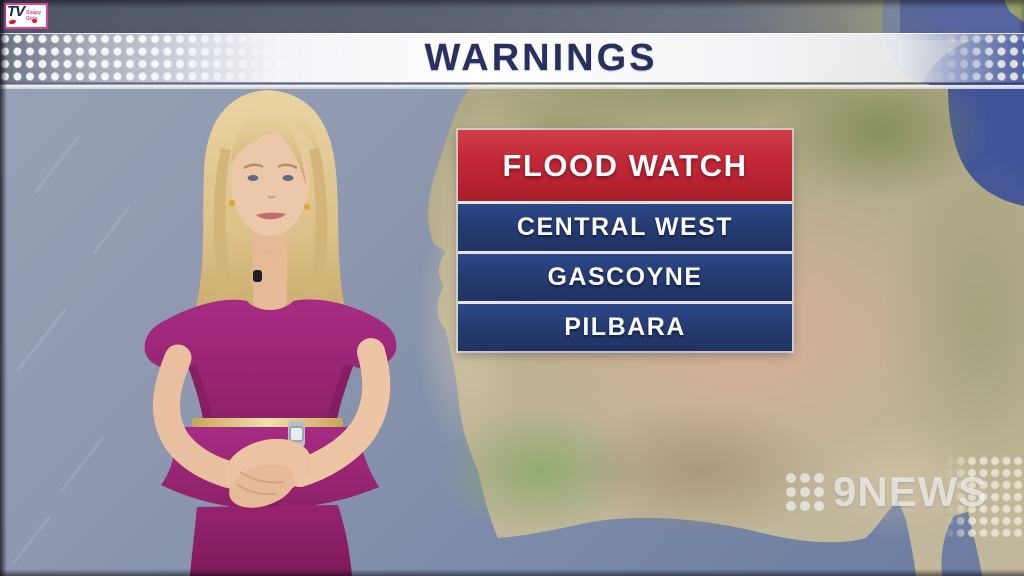  What do you see at coordinates (512, 572) in the screenshot?
I see `frame-edge-bottom` at bounding box center [512, 572].